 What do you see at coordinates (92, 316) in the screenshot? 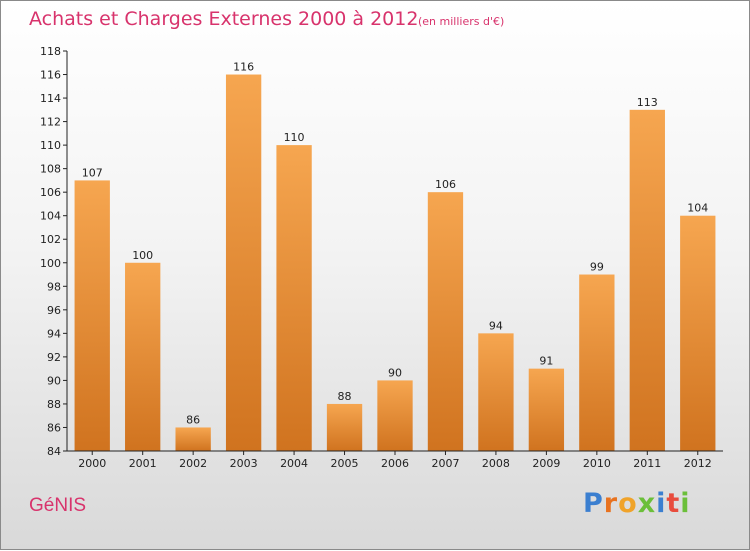
I see `bar-2000` at bounding box center [92, 316].